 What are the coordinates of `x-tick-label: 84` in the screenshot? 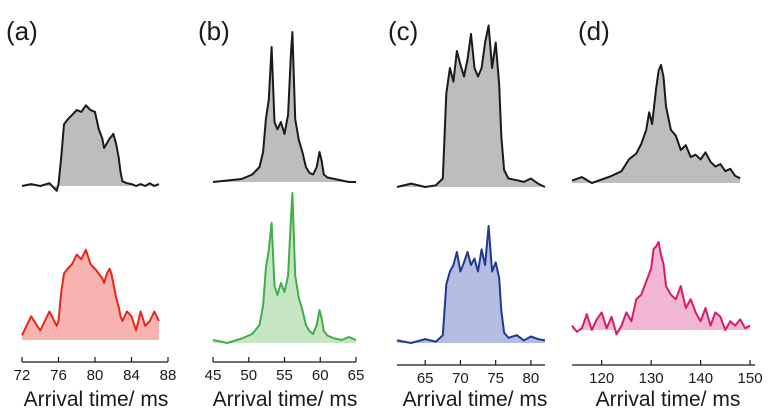 It's located at (131, 375).